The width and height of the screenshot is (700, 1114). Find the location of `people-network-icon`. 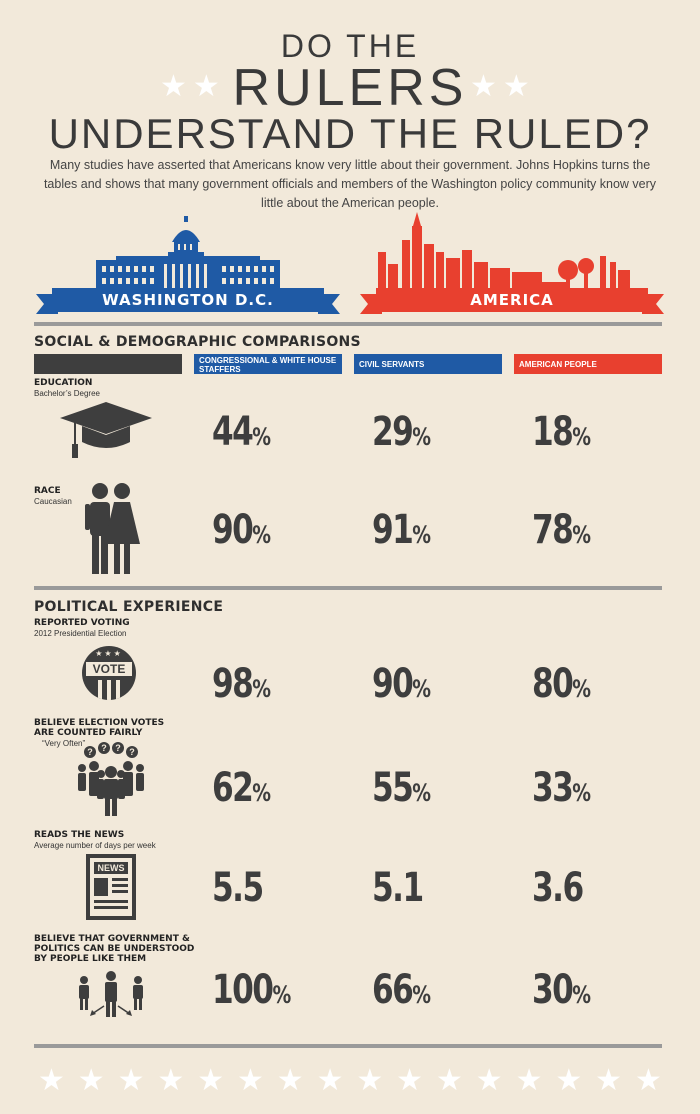

people-network-icon is located at coordinates (111, 994).